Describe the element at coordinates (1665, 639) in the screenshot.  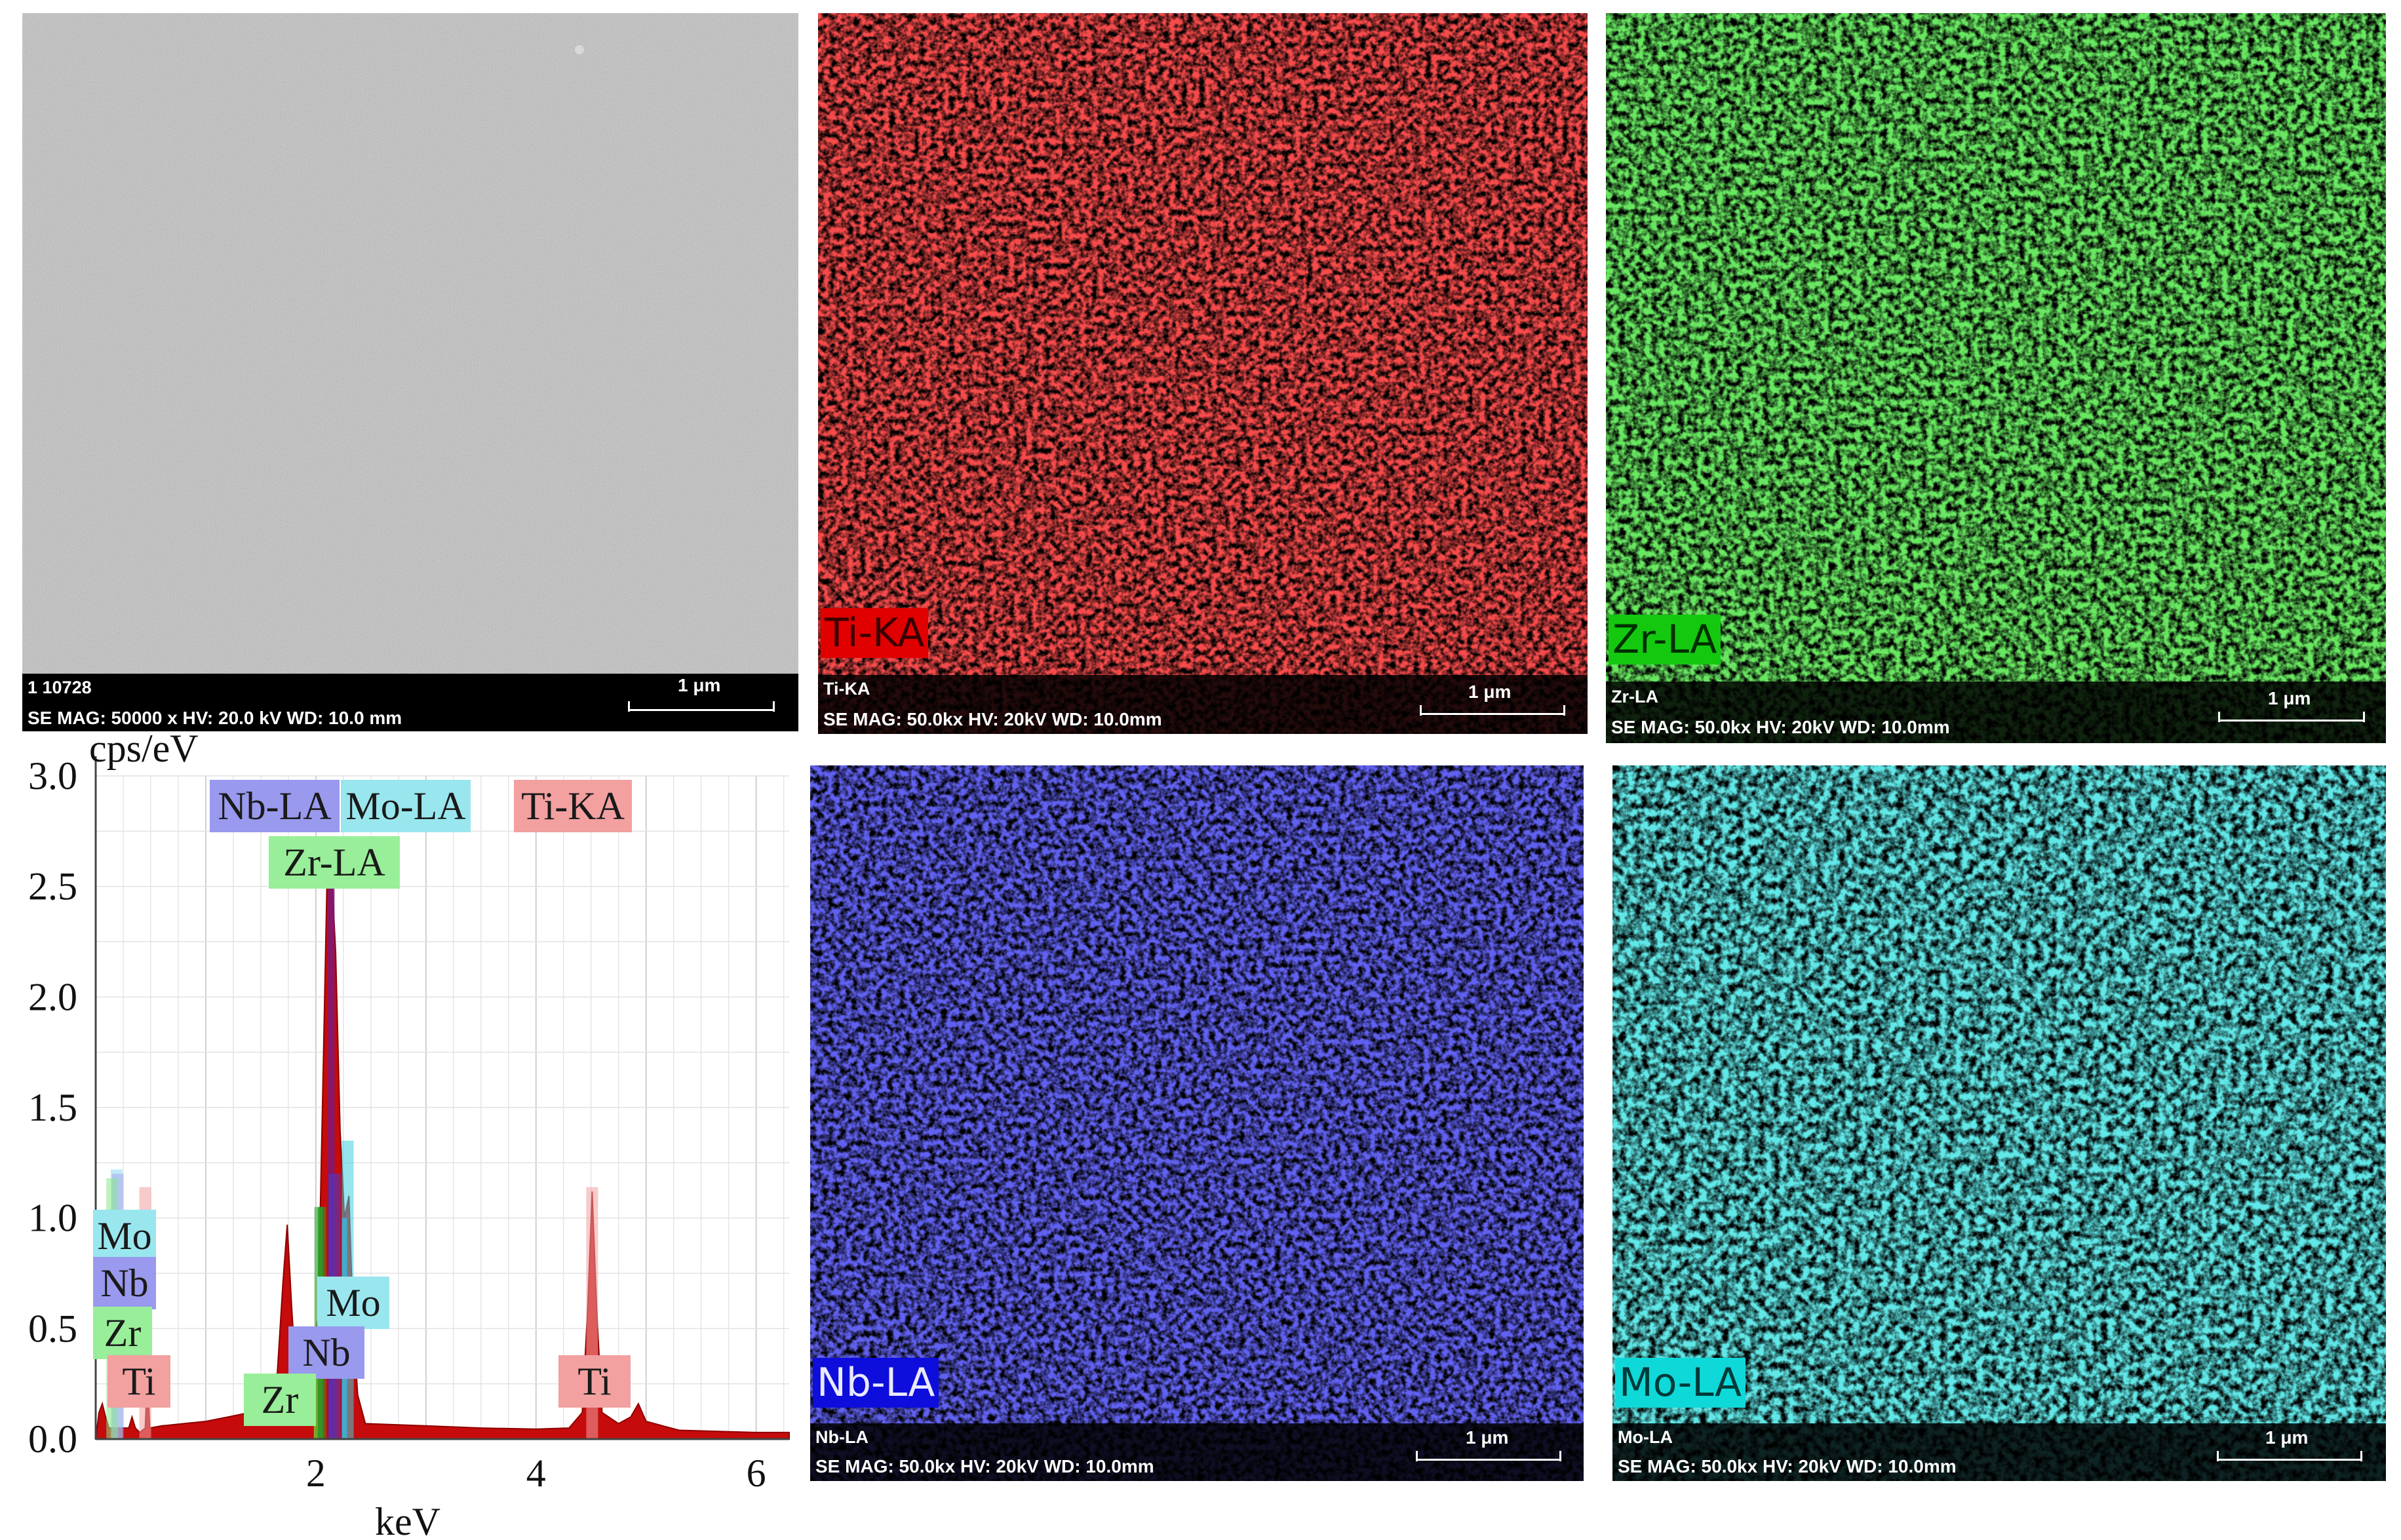
I see `zr-map-tag: Zr-LA` at that location.